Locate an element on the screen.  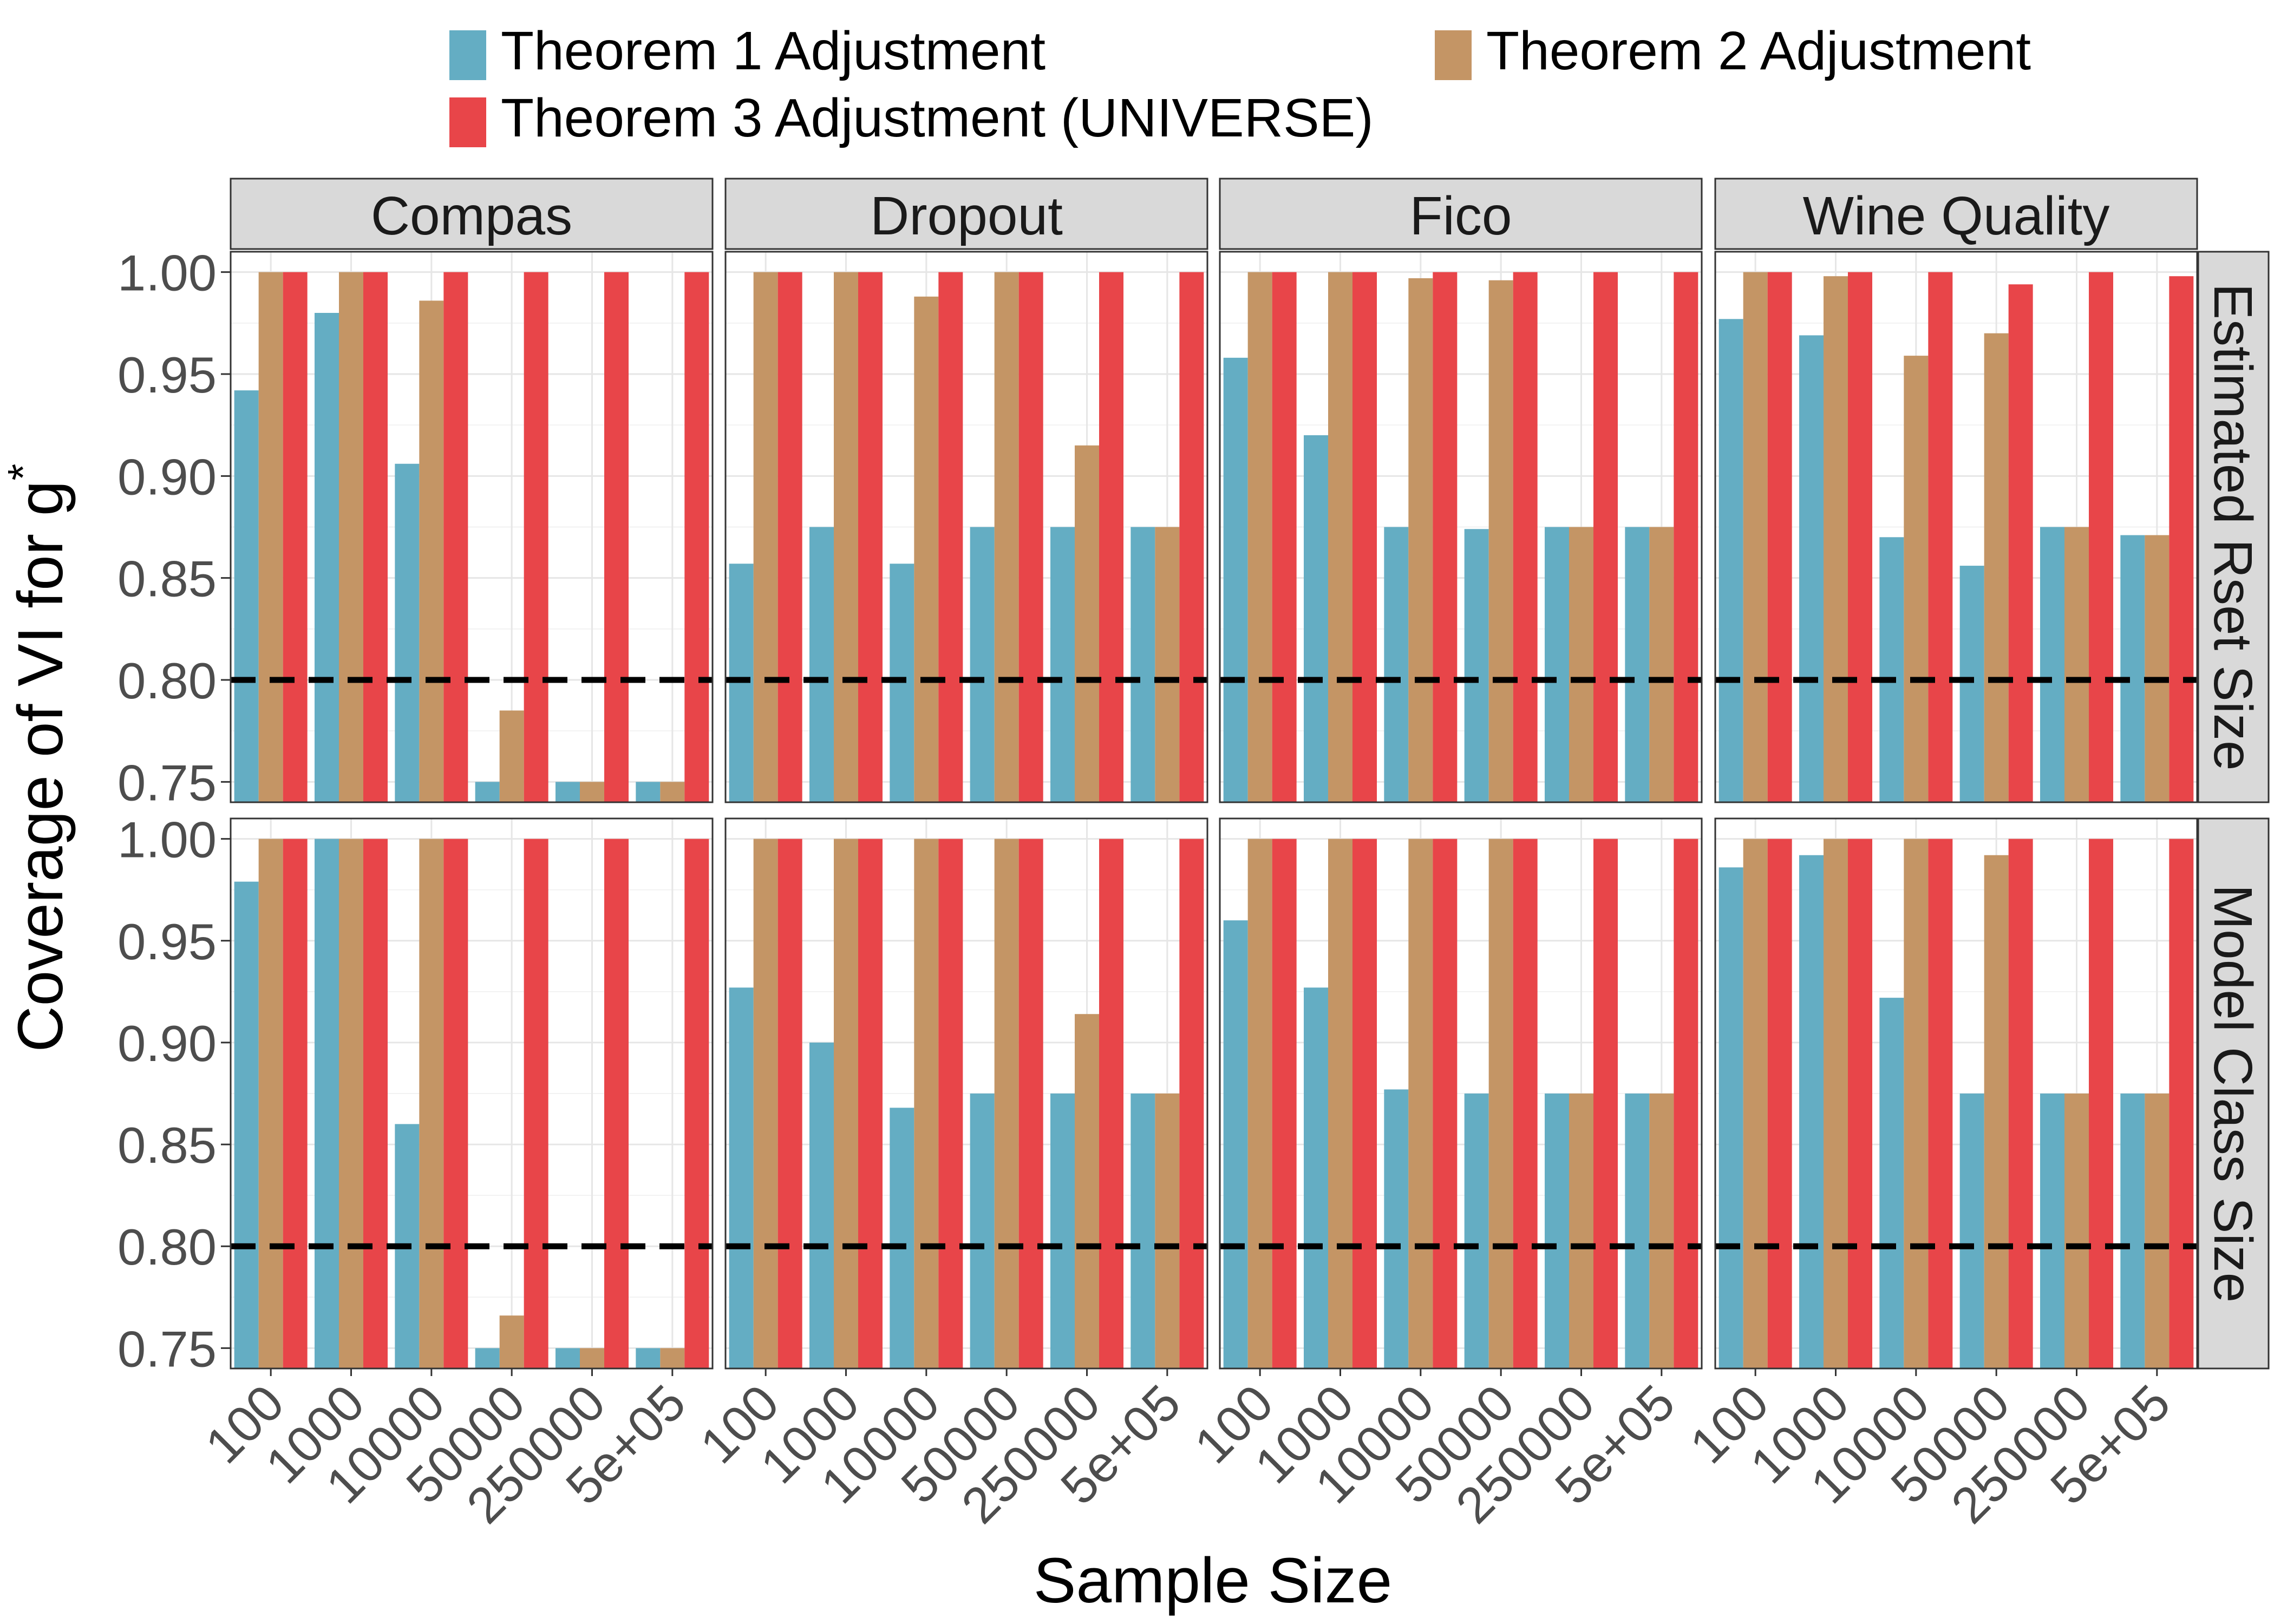
facet-label-compas: Compas is located at coordinates (472, 216).